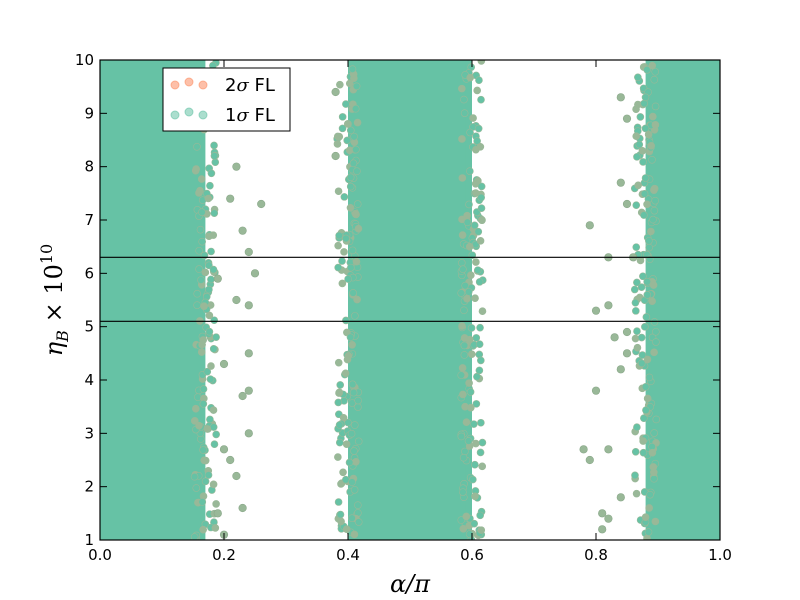 This screenshot has width=800, height=600. What do you see at coordinates (89, 433) in the screenshot?
I see `y-tick-label: 3` at bounding box center [89, 433].